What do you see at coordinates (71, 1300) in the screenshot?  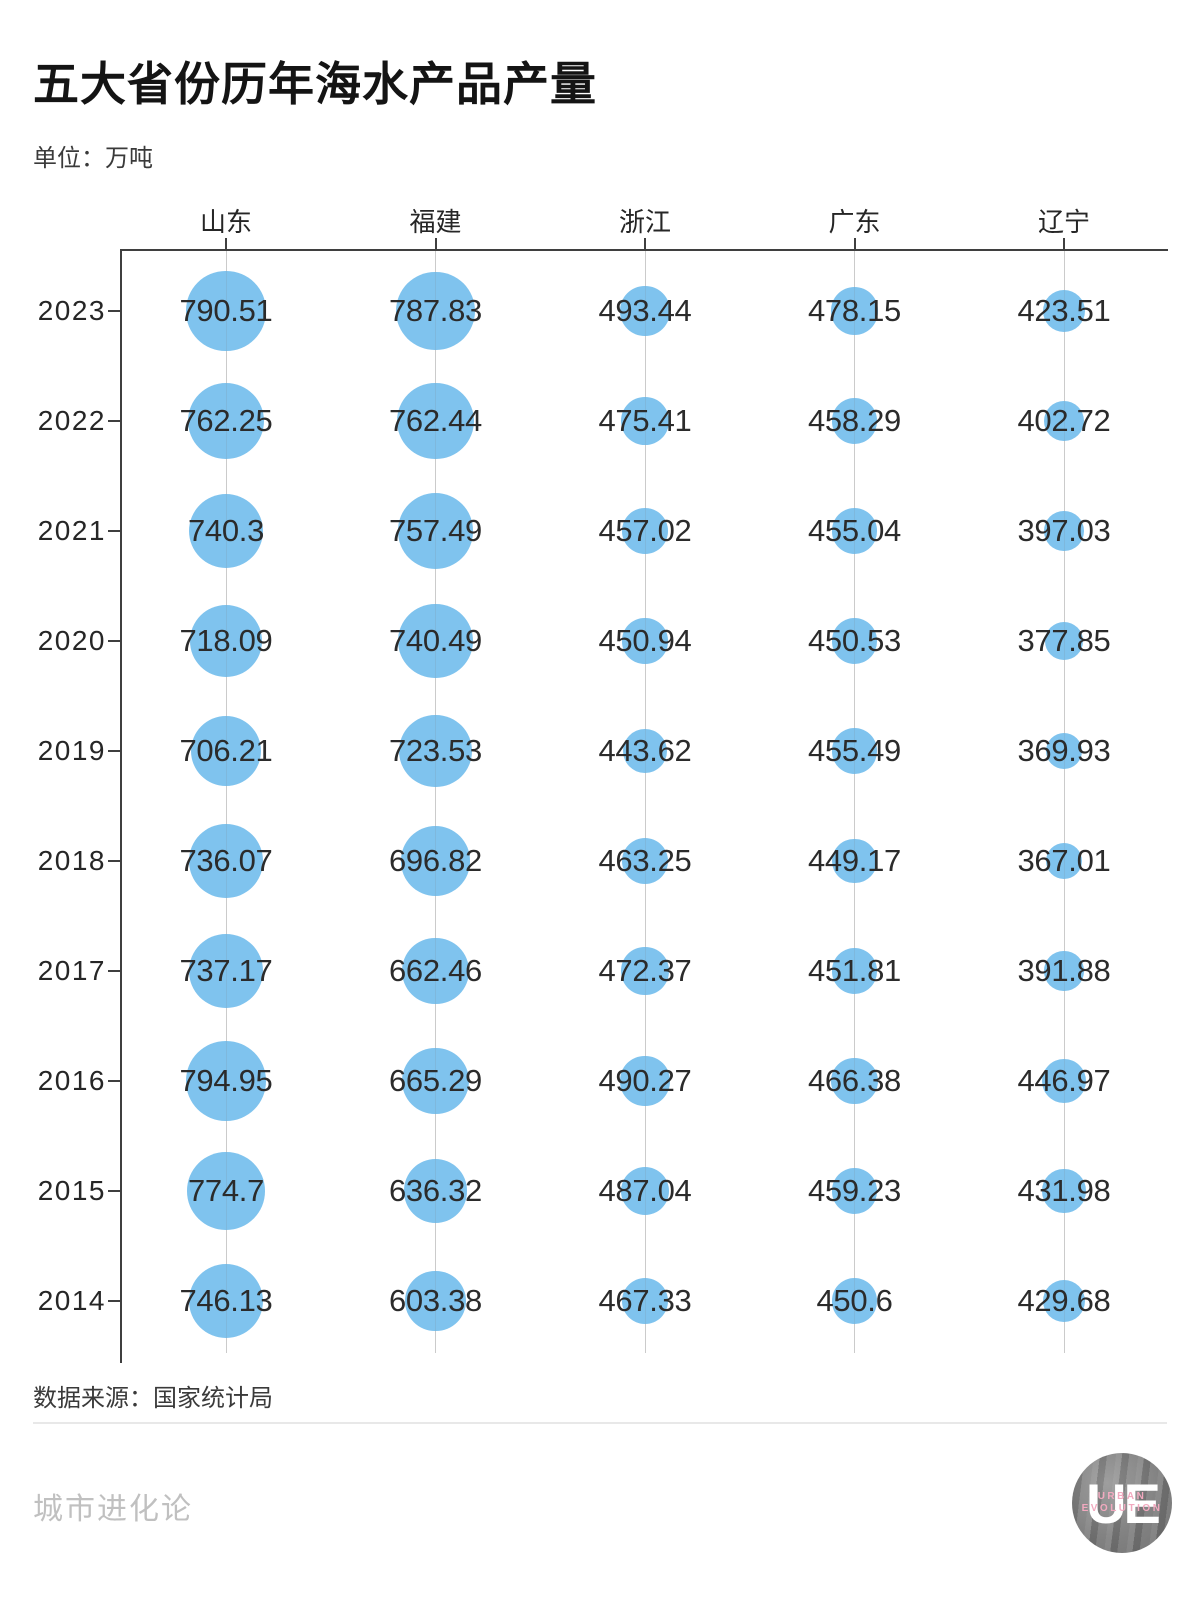 I see `year-label-2014: 2014` at bounding box center [71, 1300].